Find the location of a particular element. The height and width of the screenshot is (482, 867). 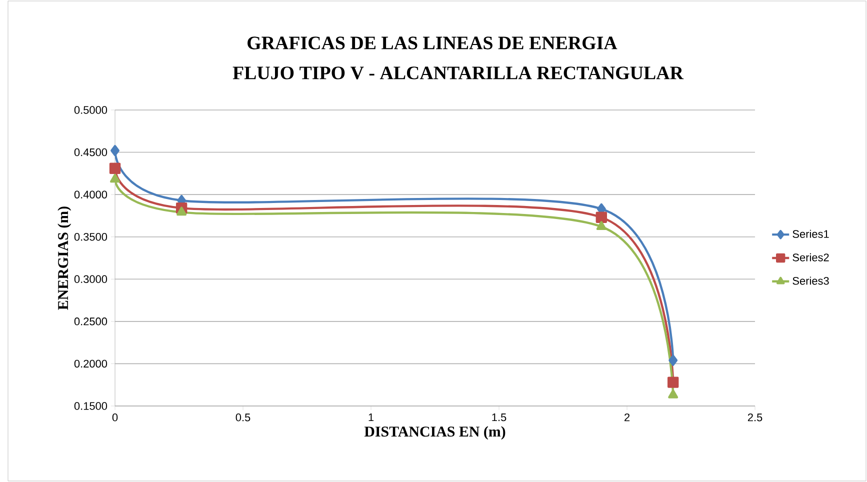

x-tick-label: 0 is located at coordinates (115, 418).